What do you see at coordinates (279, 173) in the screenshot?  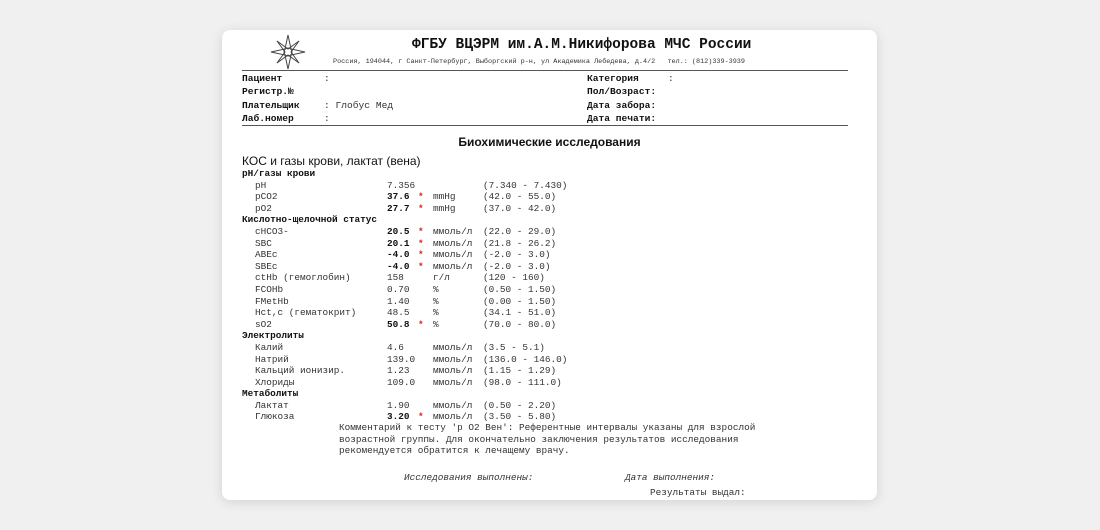 I see `group-label: pH/газы крови` at bounding box center [279, 173].